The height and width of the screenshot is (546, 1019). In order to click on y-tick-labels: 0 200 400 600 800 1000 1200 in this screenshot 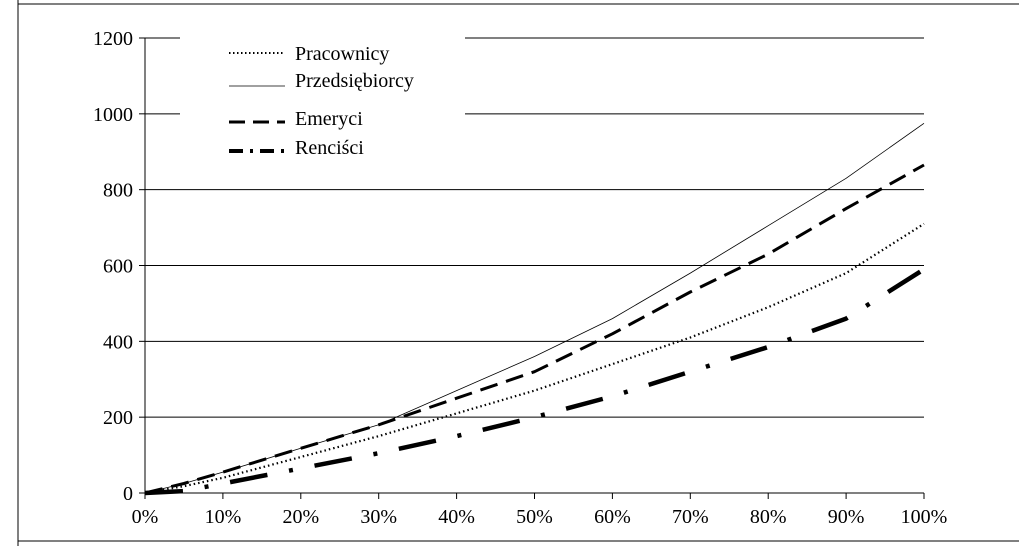, I will do `click(113, 266)`.